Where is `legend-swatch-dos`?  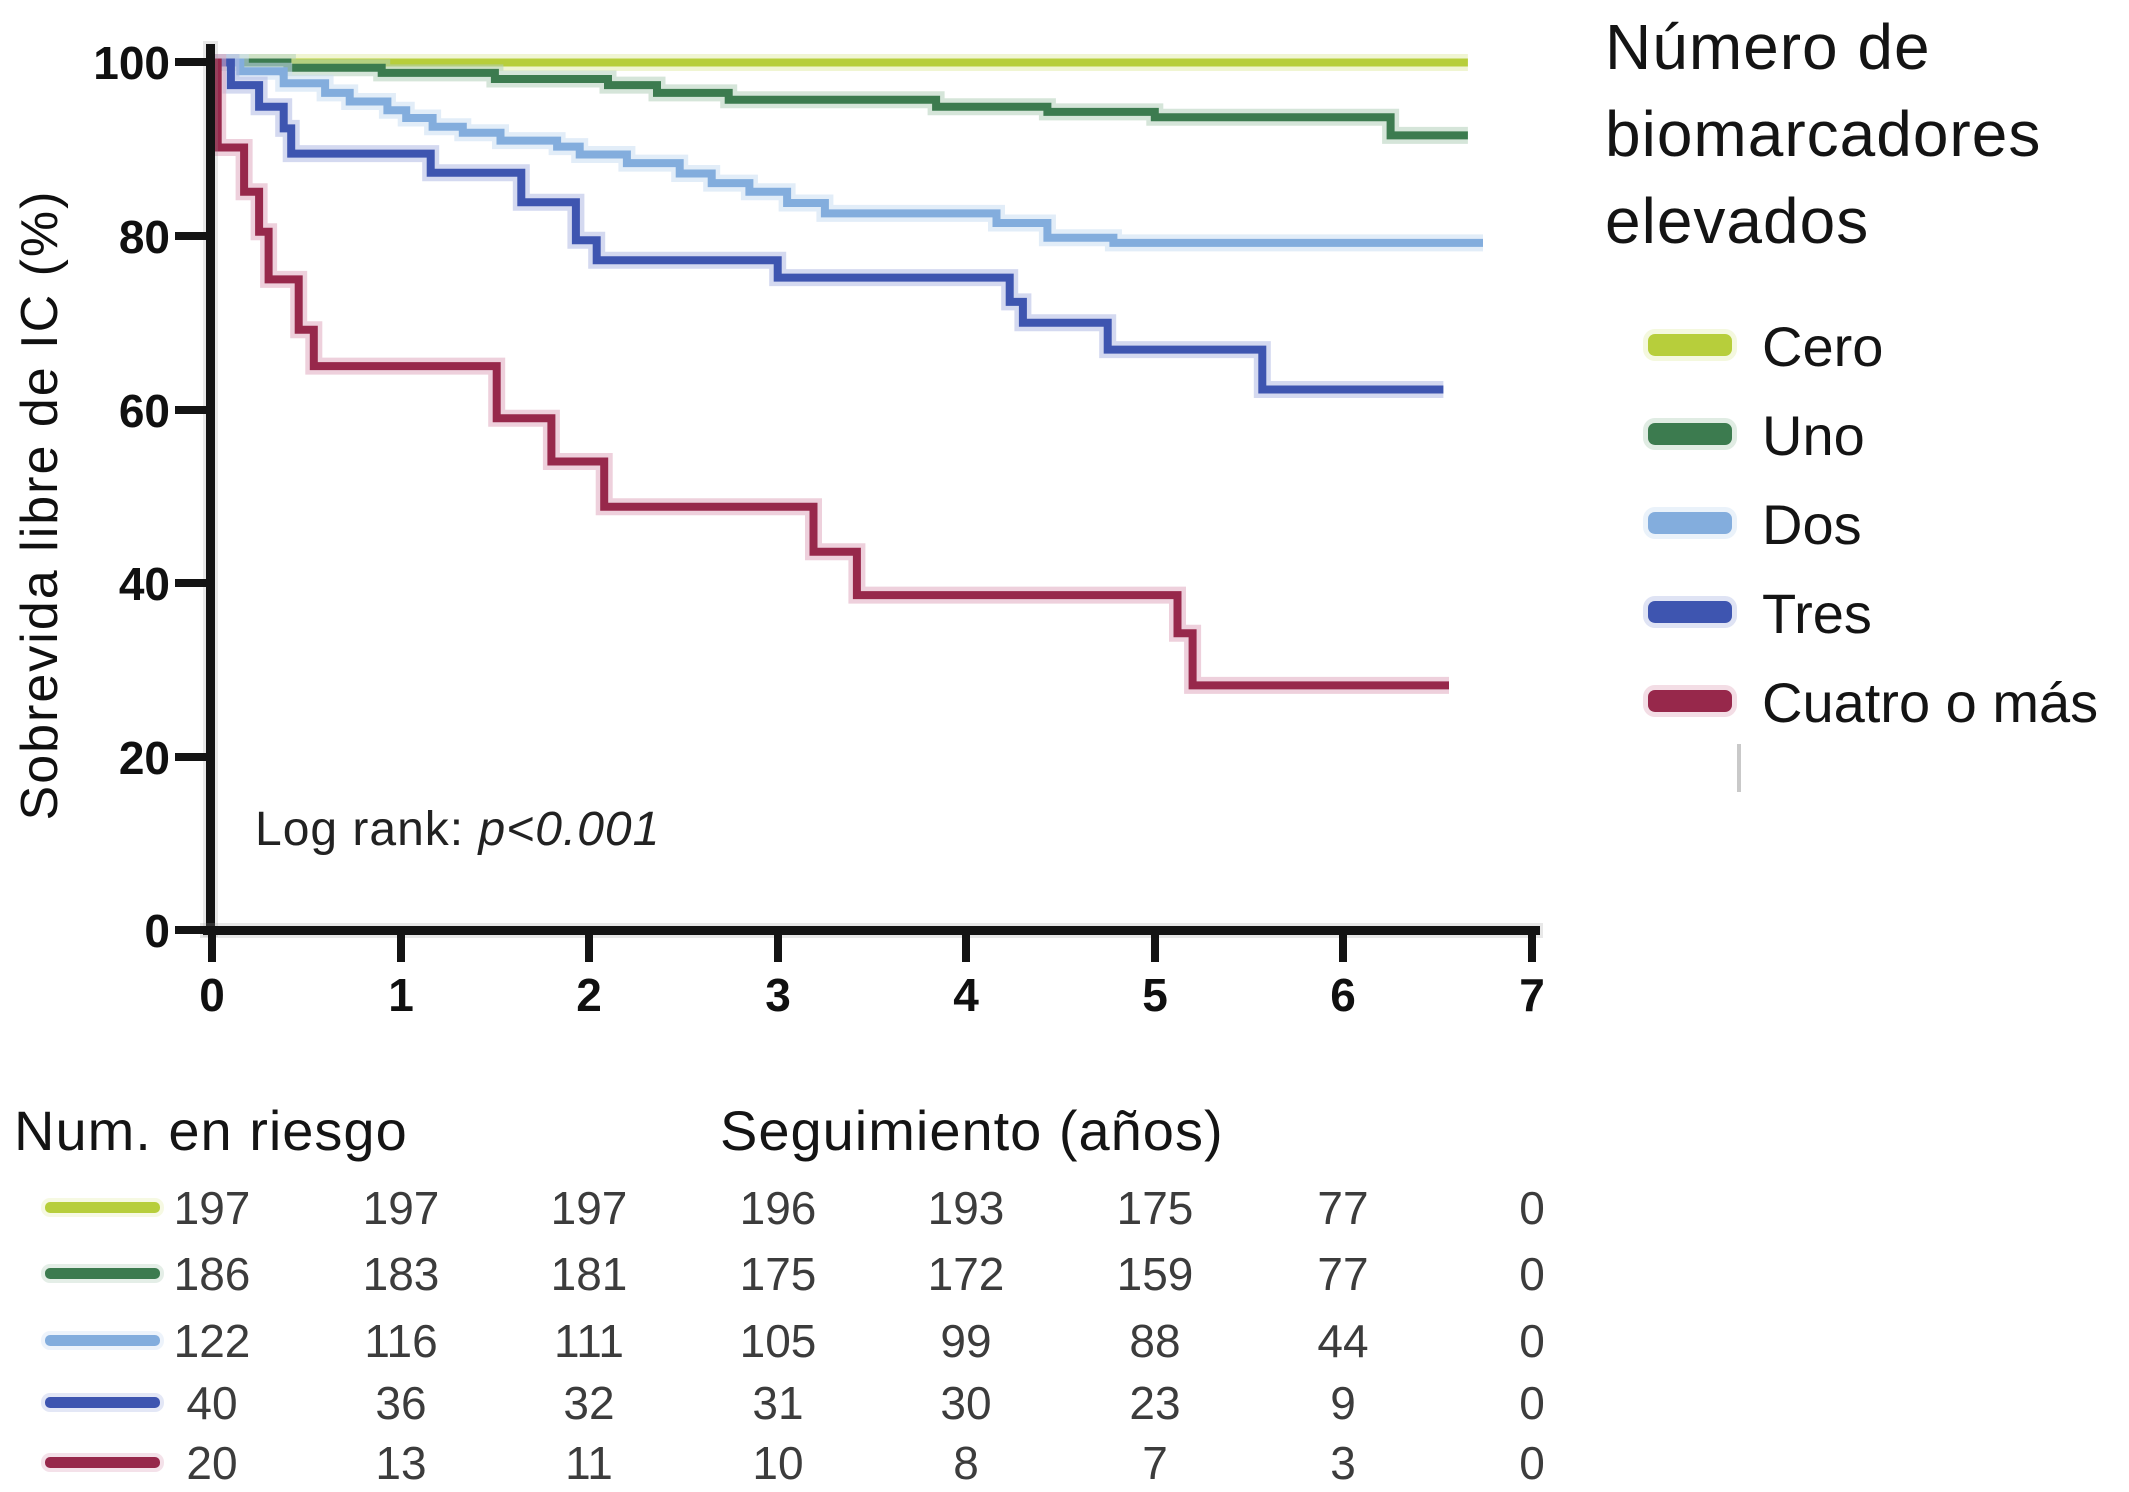 legend-swatch-dos is located at coordinates (1690, 523).